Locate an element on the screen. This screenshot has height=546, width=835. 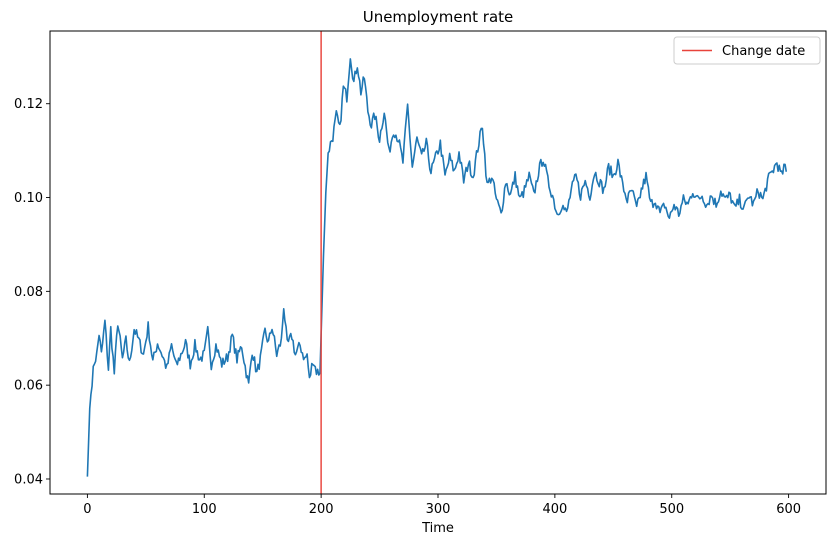
chart-title: Unemployment rate is located at coordinates (438, 17).